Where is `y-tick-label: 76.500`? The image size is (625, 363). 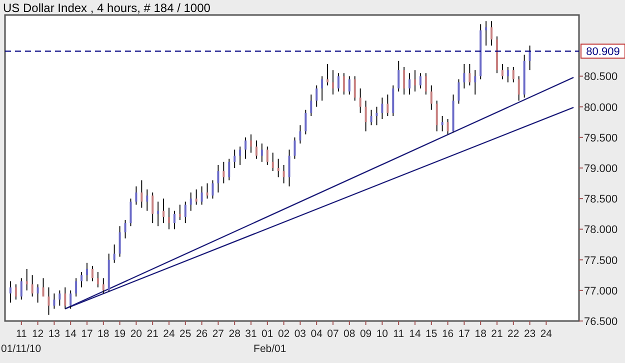
y-tick-label: 76.500 is located at coordinates (601, 322).